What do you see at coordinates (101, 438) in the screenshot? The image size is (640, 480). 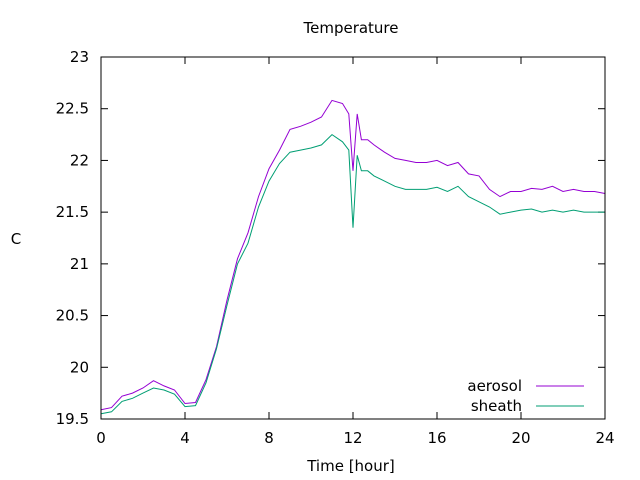 I see `x-tick-label: 0` at bounding box center [101, 438].